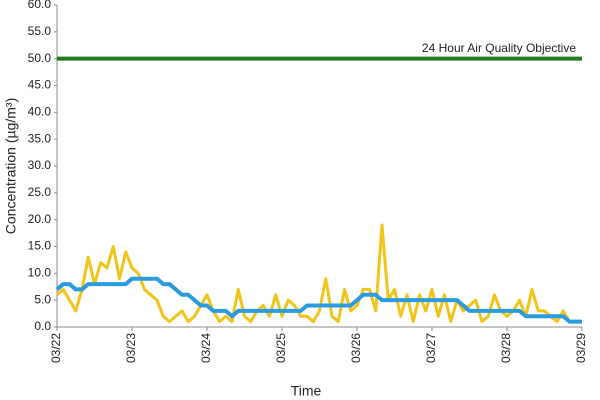  I want to click on y-tick-label: 60.0, so click(40, 5).